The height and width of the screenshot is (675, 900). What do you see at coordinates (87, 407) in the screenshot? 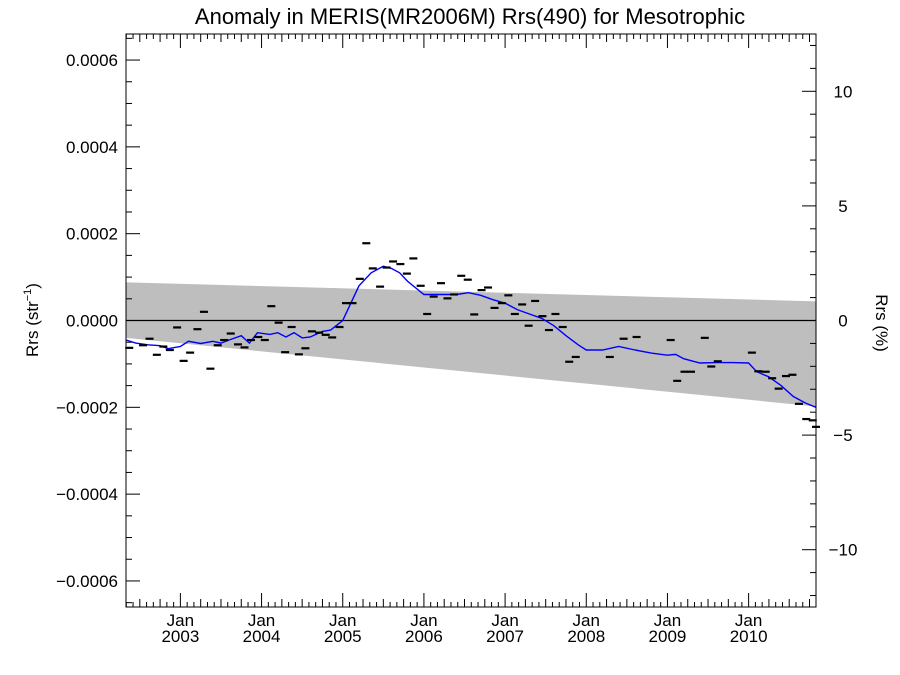
I see `y-tick-label-left: −0.0002` at bounding box center [87, 407].